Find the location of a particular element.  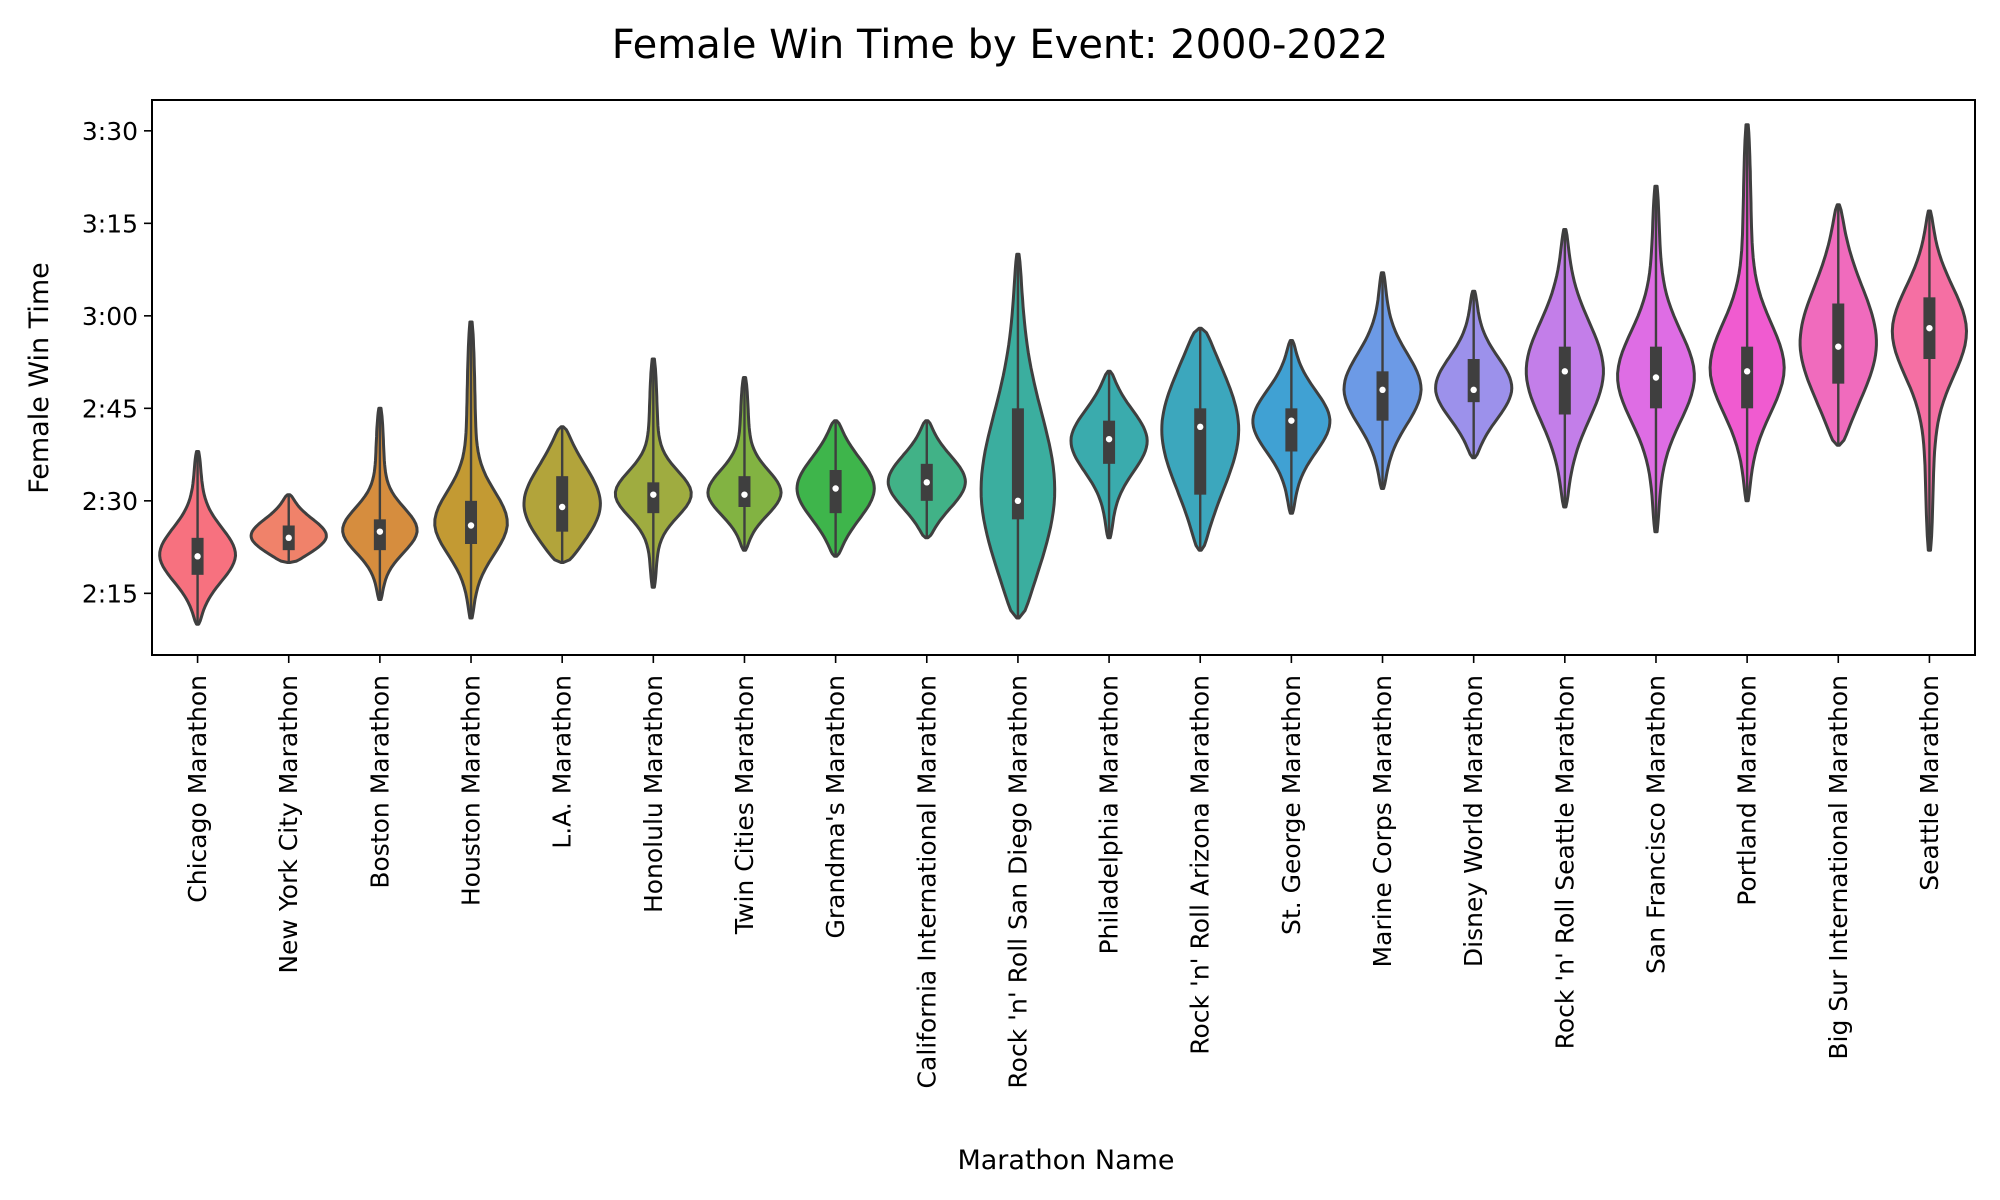

x-tick-label: California International Marathon is located at coordinates (926, 881).